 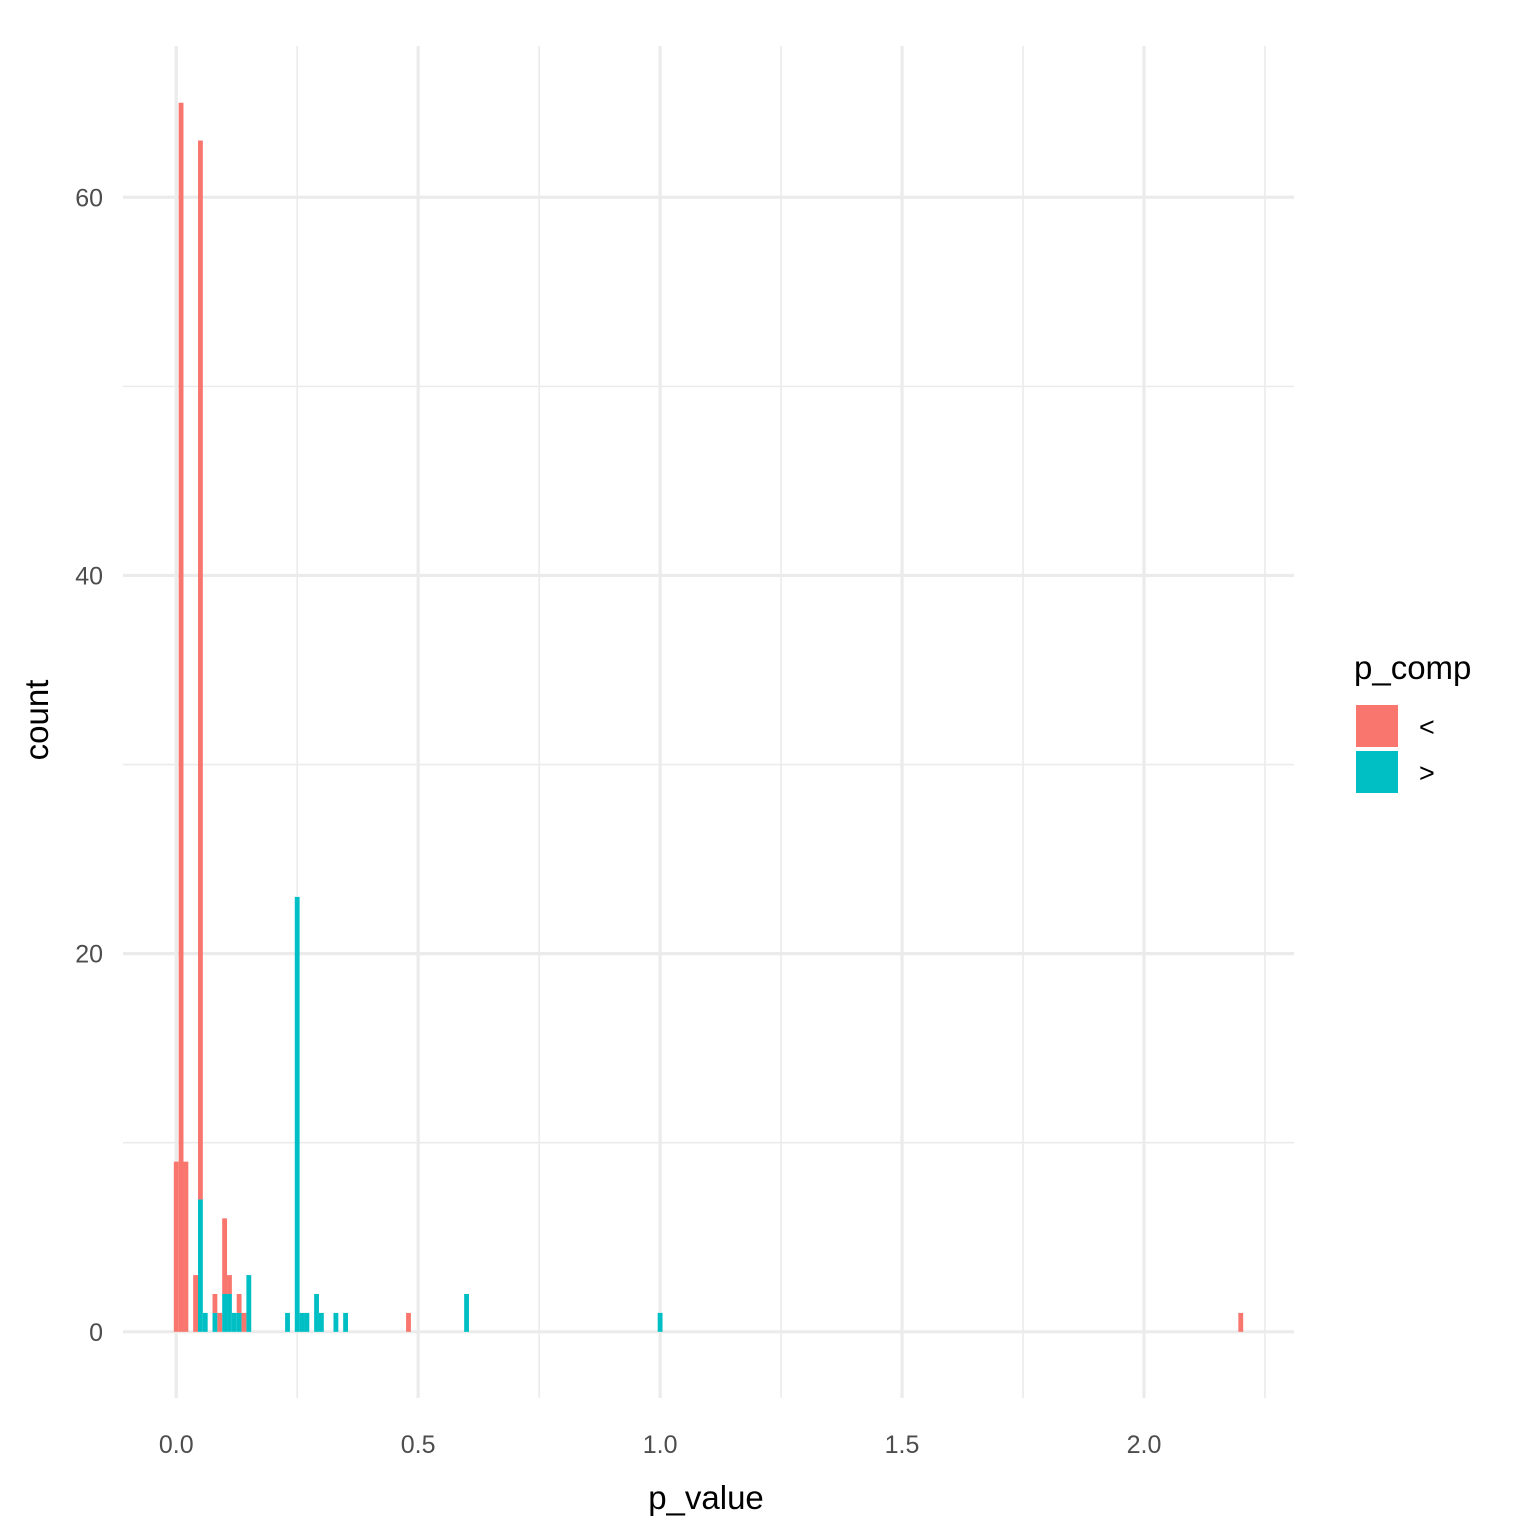 I want to click on y-tick-label: 20, so click(x=89, y=955).